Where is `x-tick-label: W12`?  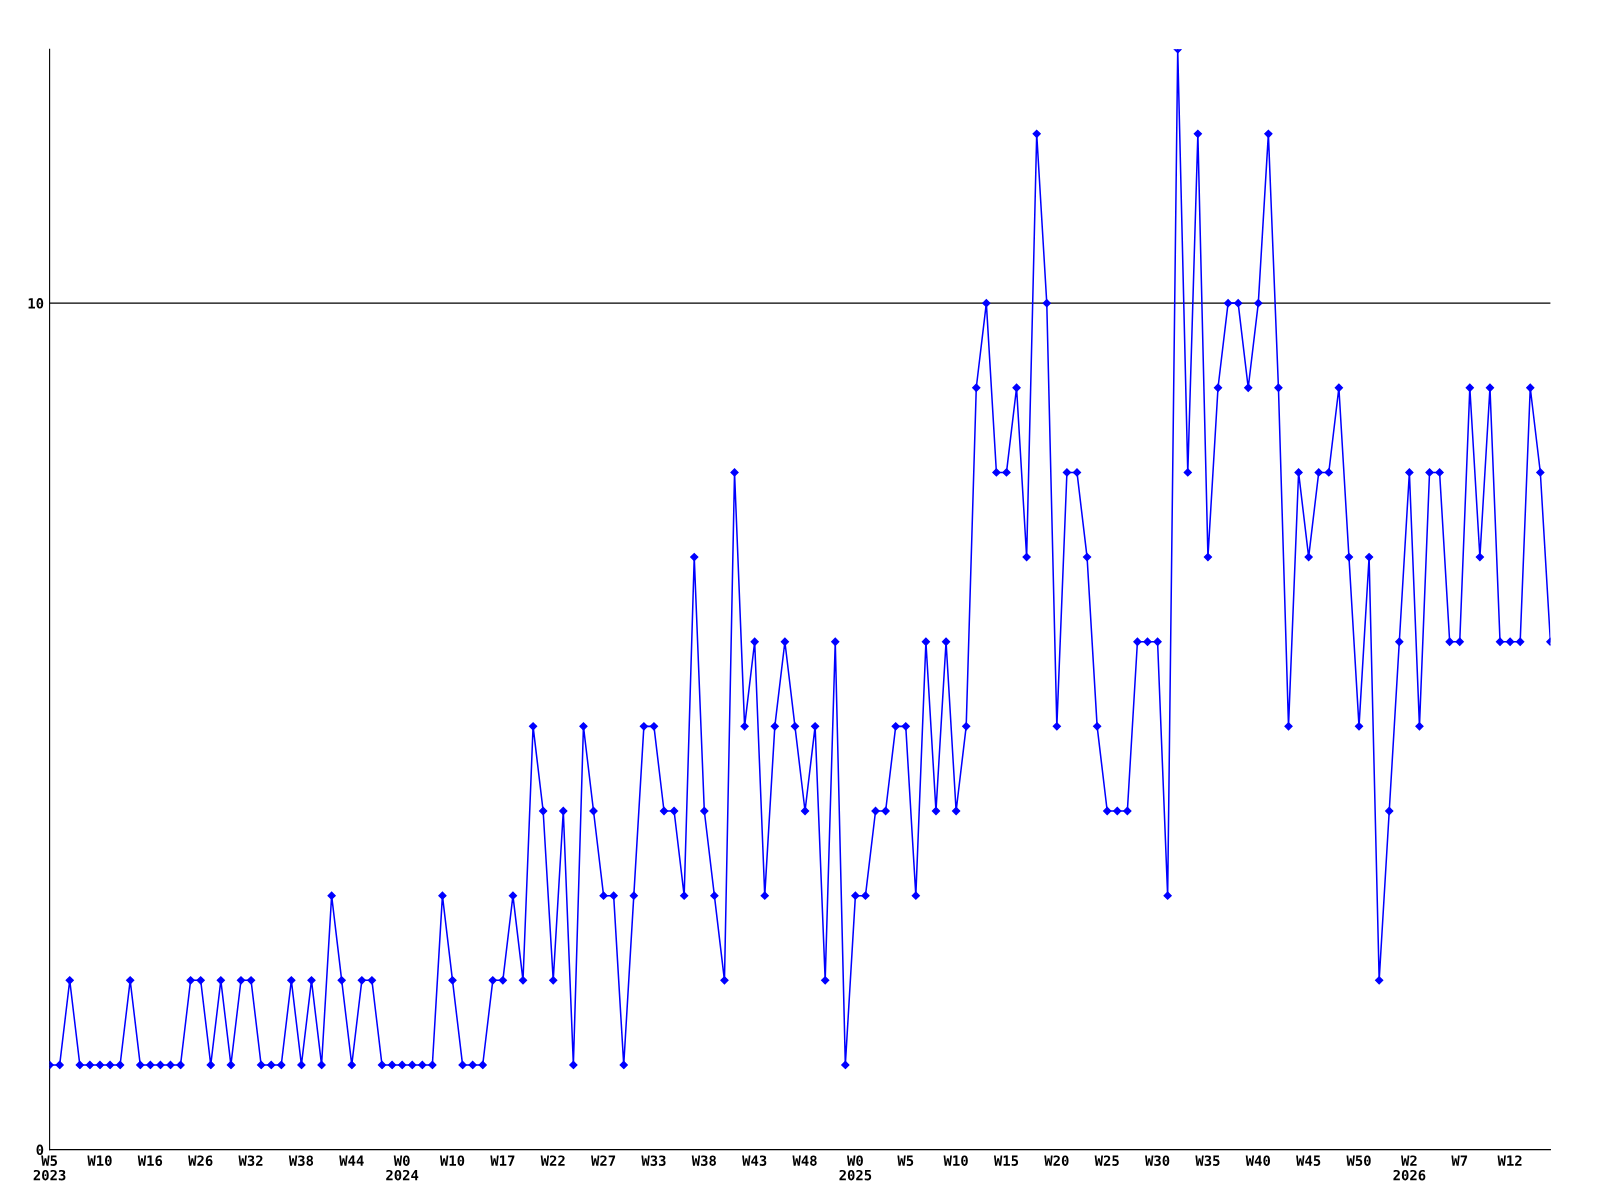 x-tick-label: W12 is located at coordinates (1509, 1160).